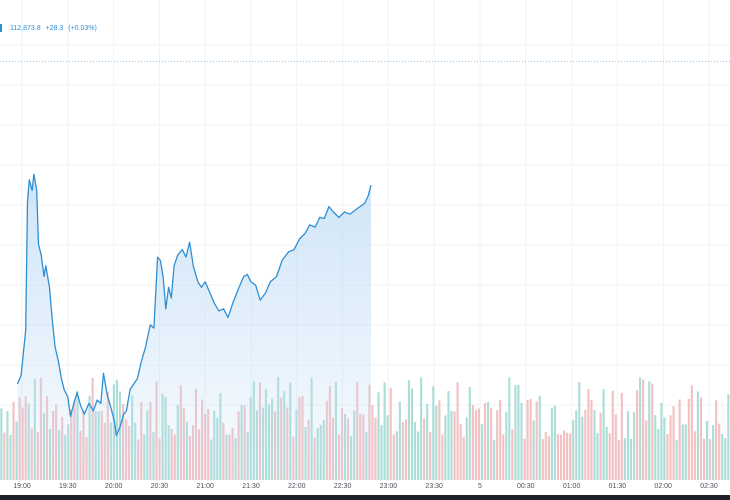  Describe the element at coordinates (54, 28) in the screenshot. I see `legend-change: +28.3` at that location.